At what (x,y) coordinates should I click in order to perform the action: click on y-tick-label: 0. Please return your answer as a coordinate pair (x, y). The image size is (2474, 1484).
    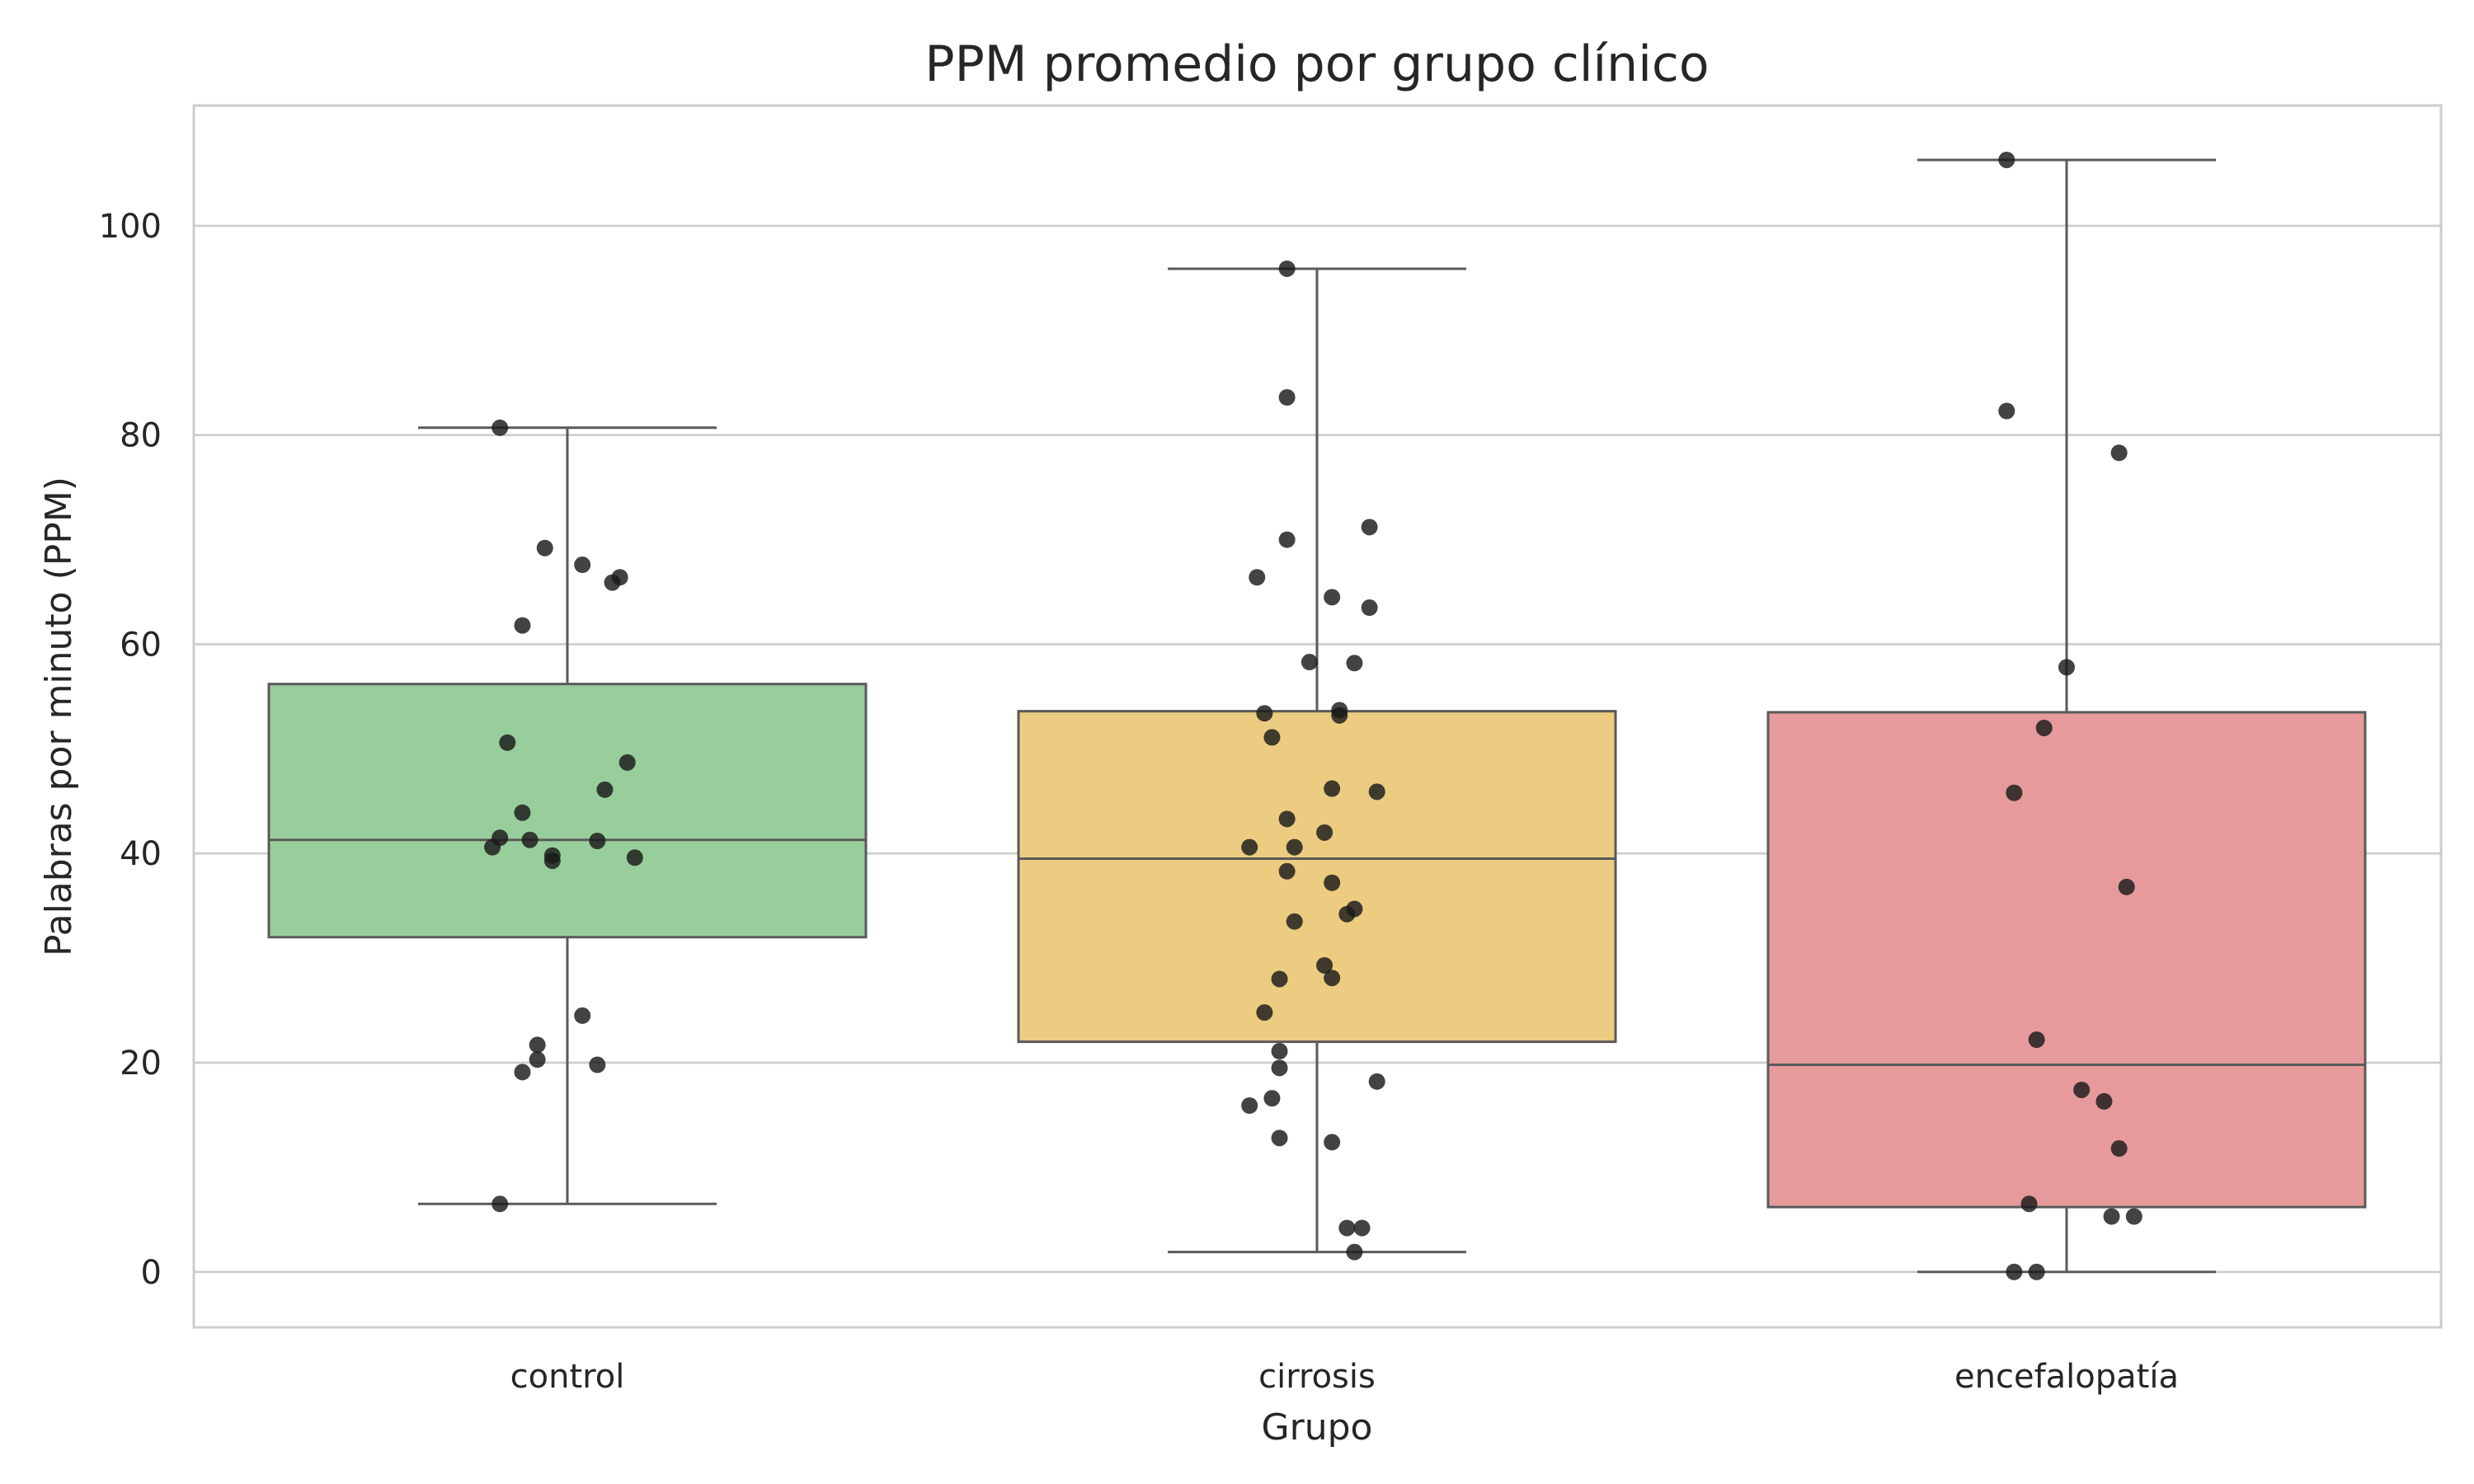
    Looking at the image, I should click on (151, 1273).